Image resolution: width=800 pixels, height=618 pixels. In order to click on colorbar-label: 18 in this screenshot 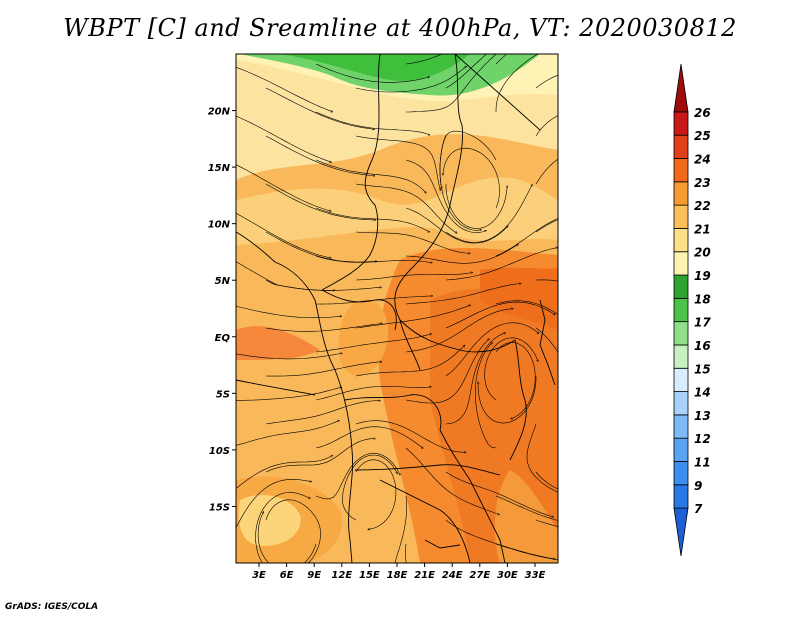, I will do `click(702, 299)`.